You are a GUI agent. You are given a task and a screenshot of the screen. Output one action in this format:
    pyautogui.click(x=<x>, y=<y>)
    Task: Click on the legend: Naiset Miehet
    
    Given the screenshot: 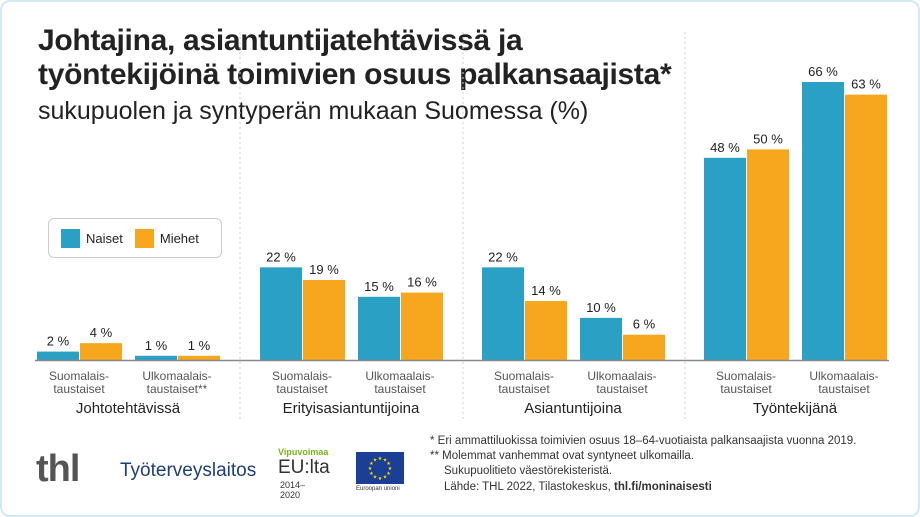 What is the action you would take?
    pyautogui.click(x=135, y=238)
    